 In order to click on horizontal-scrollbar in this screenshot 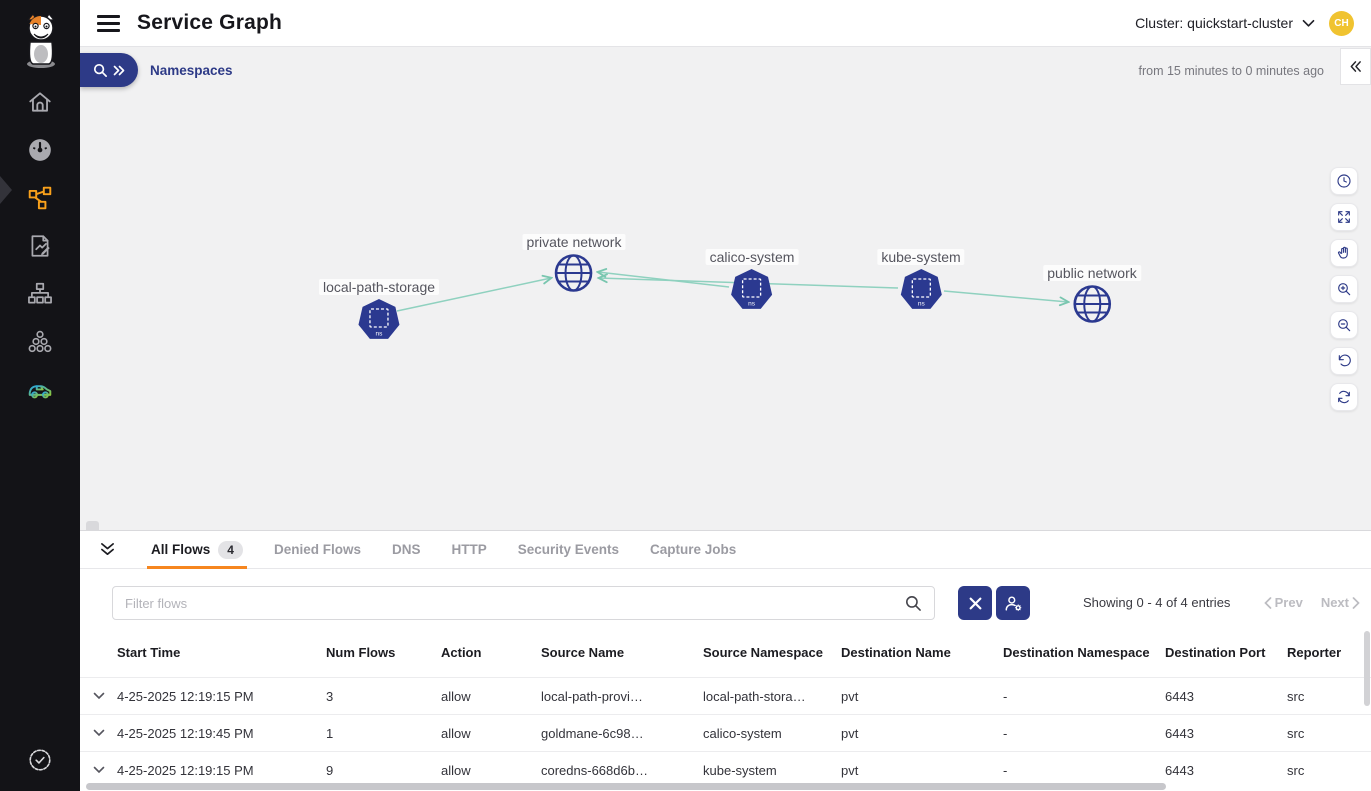, I will do `click(626, 786)`.